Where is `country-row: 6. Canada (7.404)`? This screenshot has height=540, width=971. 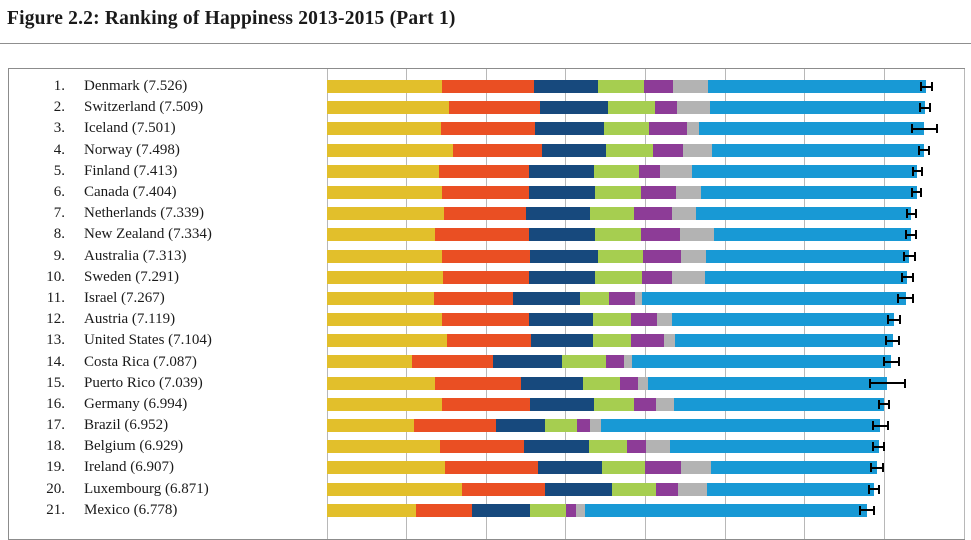 country-row: 6. Canada (7.404) is located at coordinates (486, 192).